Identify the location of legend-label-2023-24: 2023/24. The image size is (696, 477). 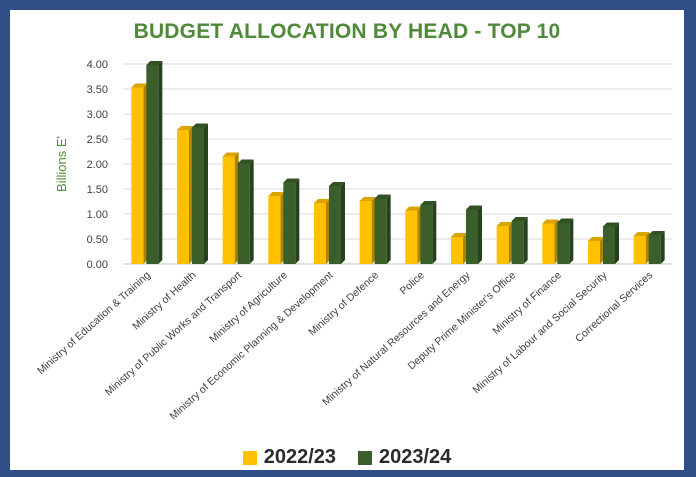
(415, 457).